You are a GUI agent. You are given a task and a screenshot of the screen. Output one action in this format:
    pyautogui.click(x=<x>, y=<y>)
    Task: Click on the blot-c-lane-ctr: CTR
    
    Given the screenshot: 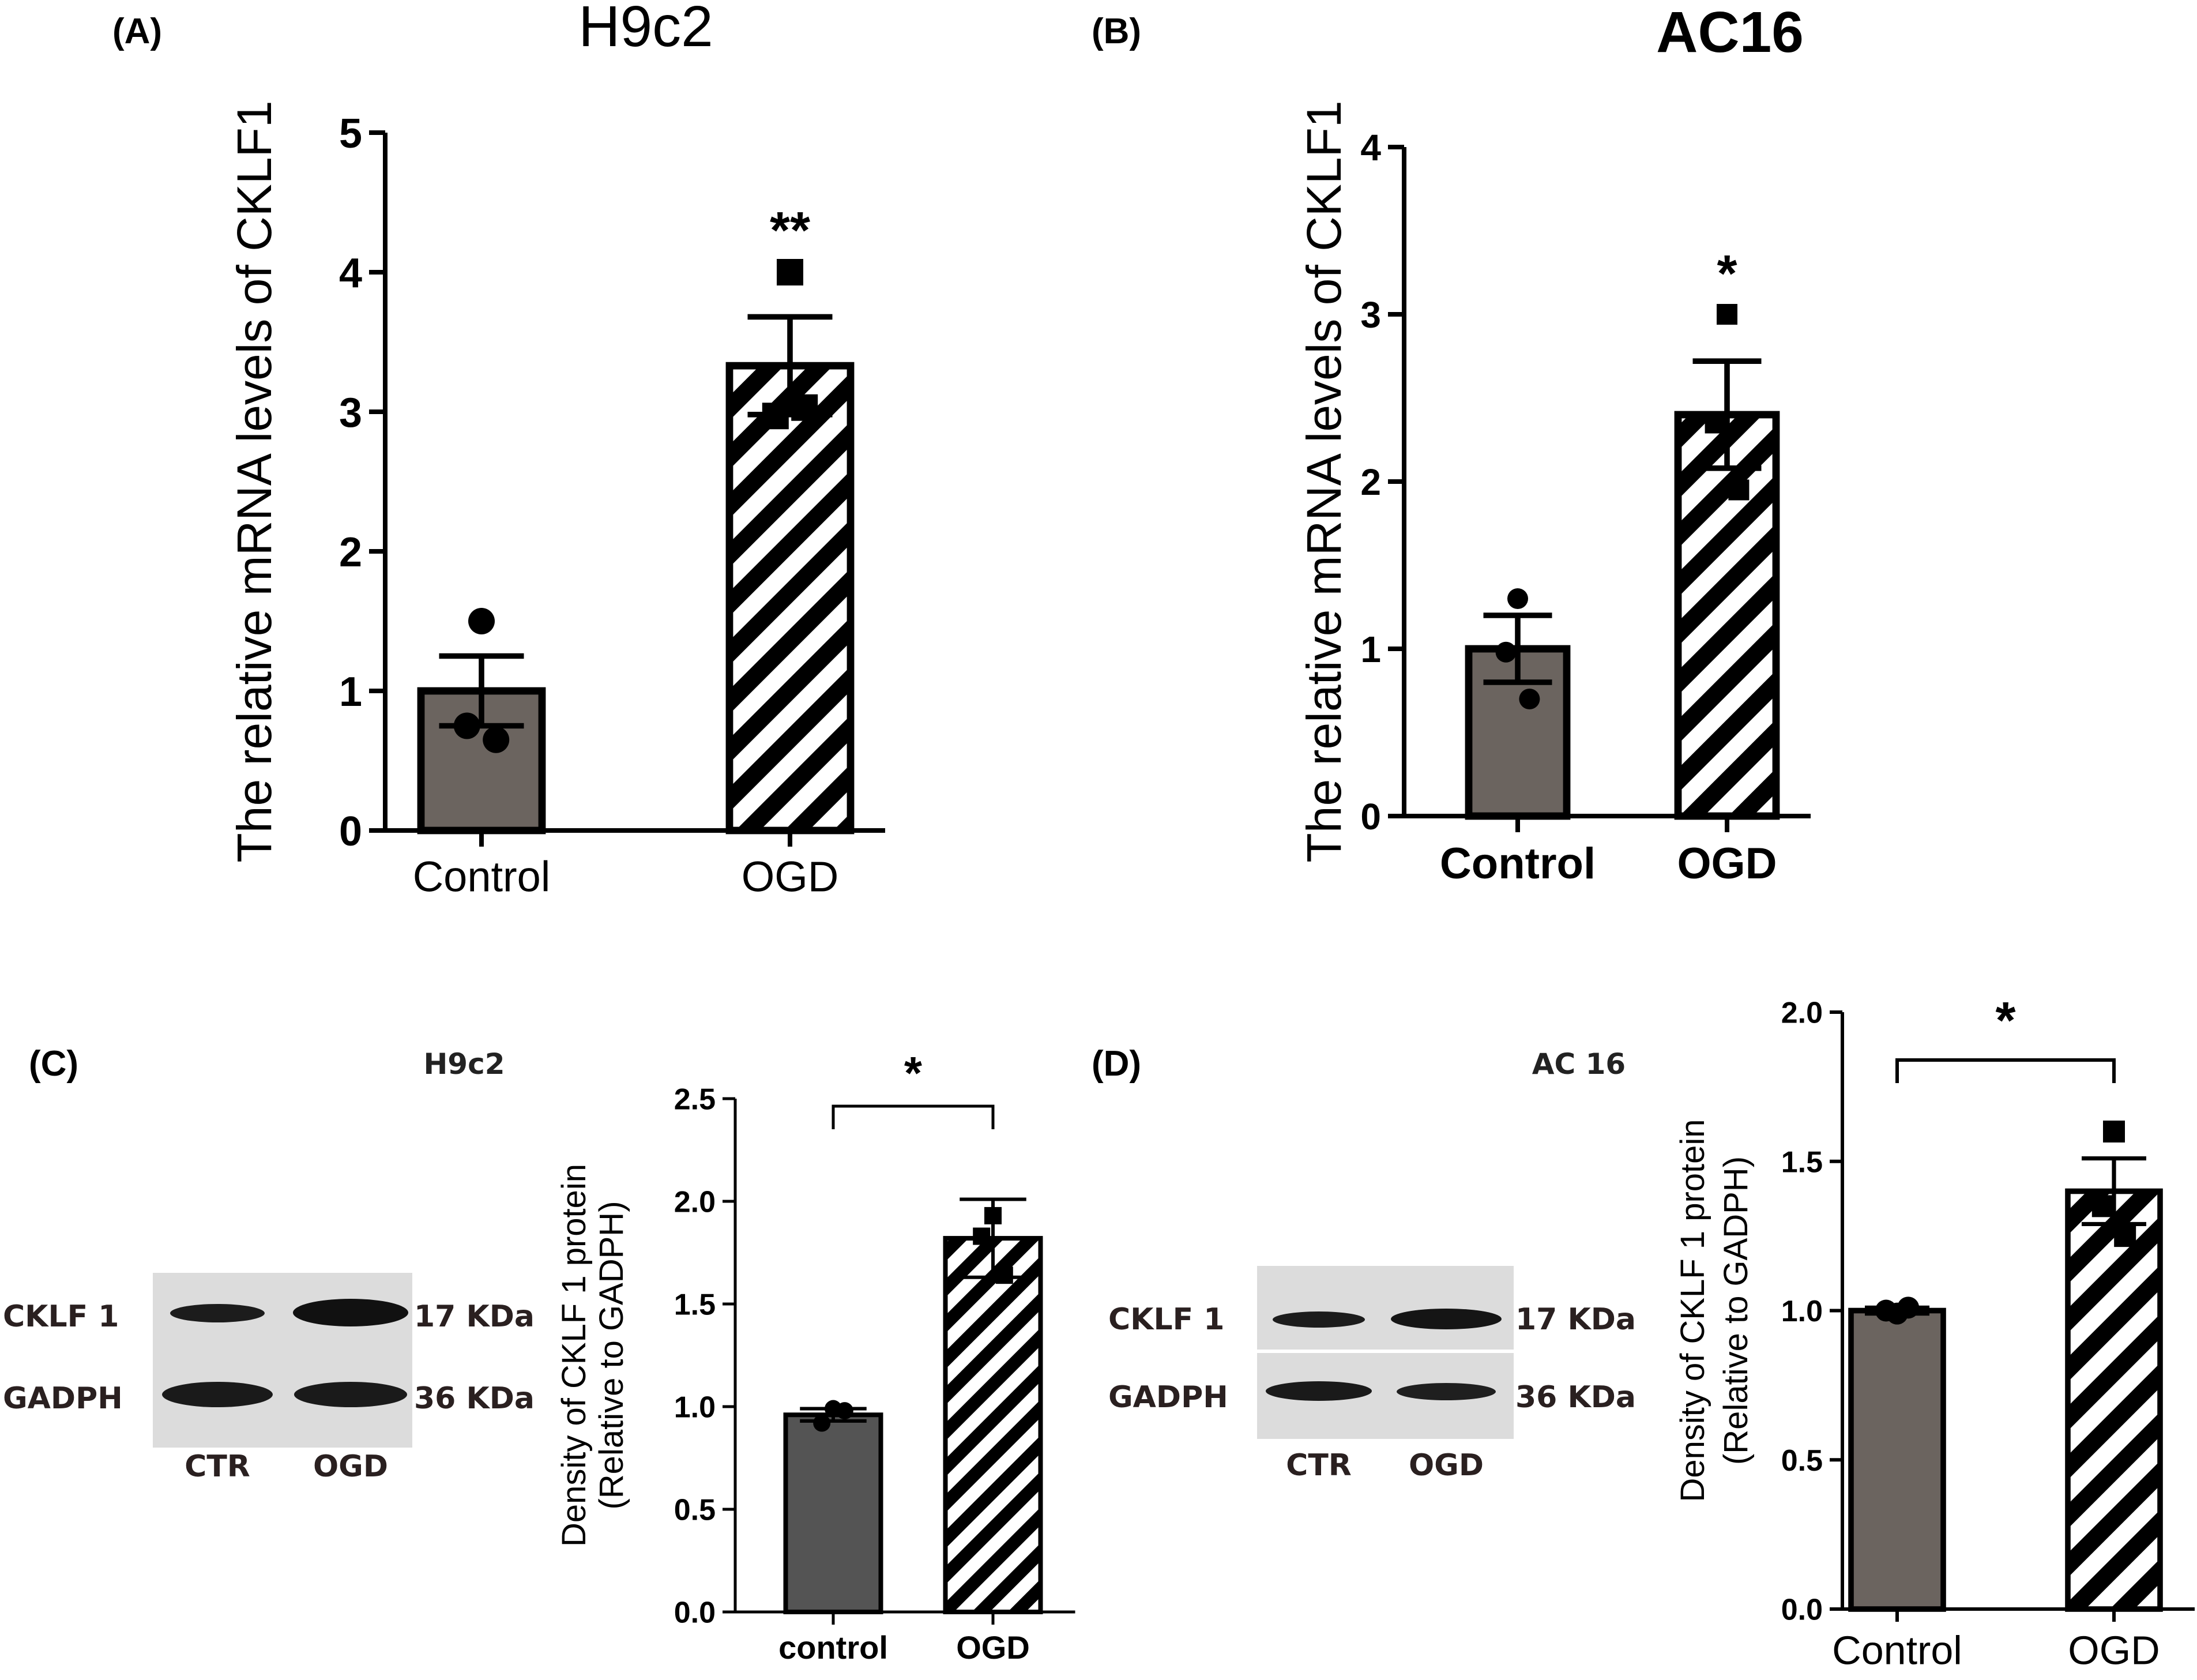 What is the action you would take?
    pyautogui.click(x=217, y=1467)
    